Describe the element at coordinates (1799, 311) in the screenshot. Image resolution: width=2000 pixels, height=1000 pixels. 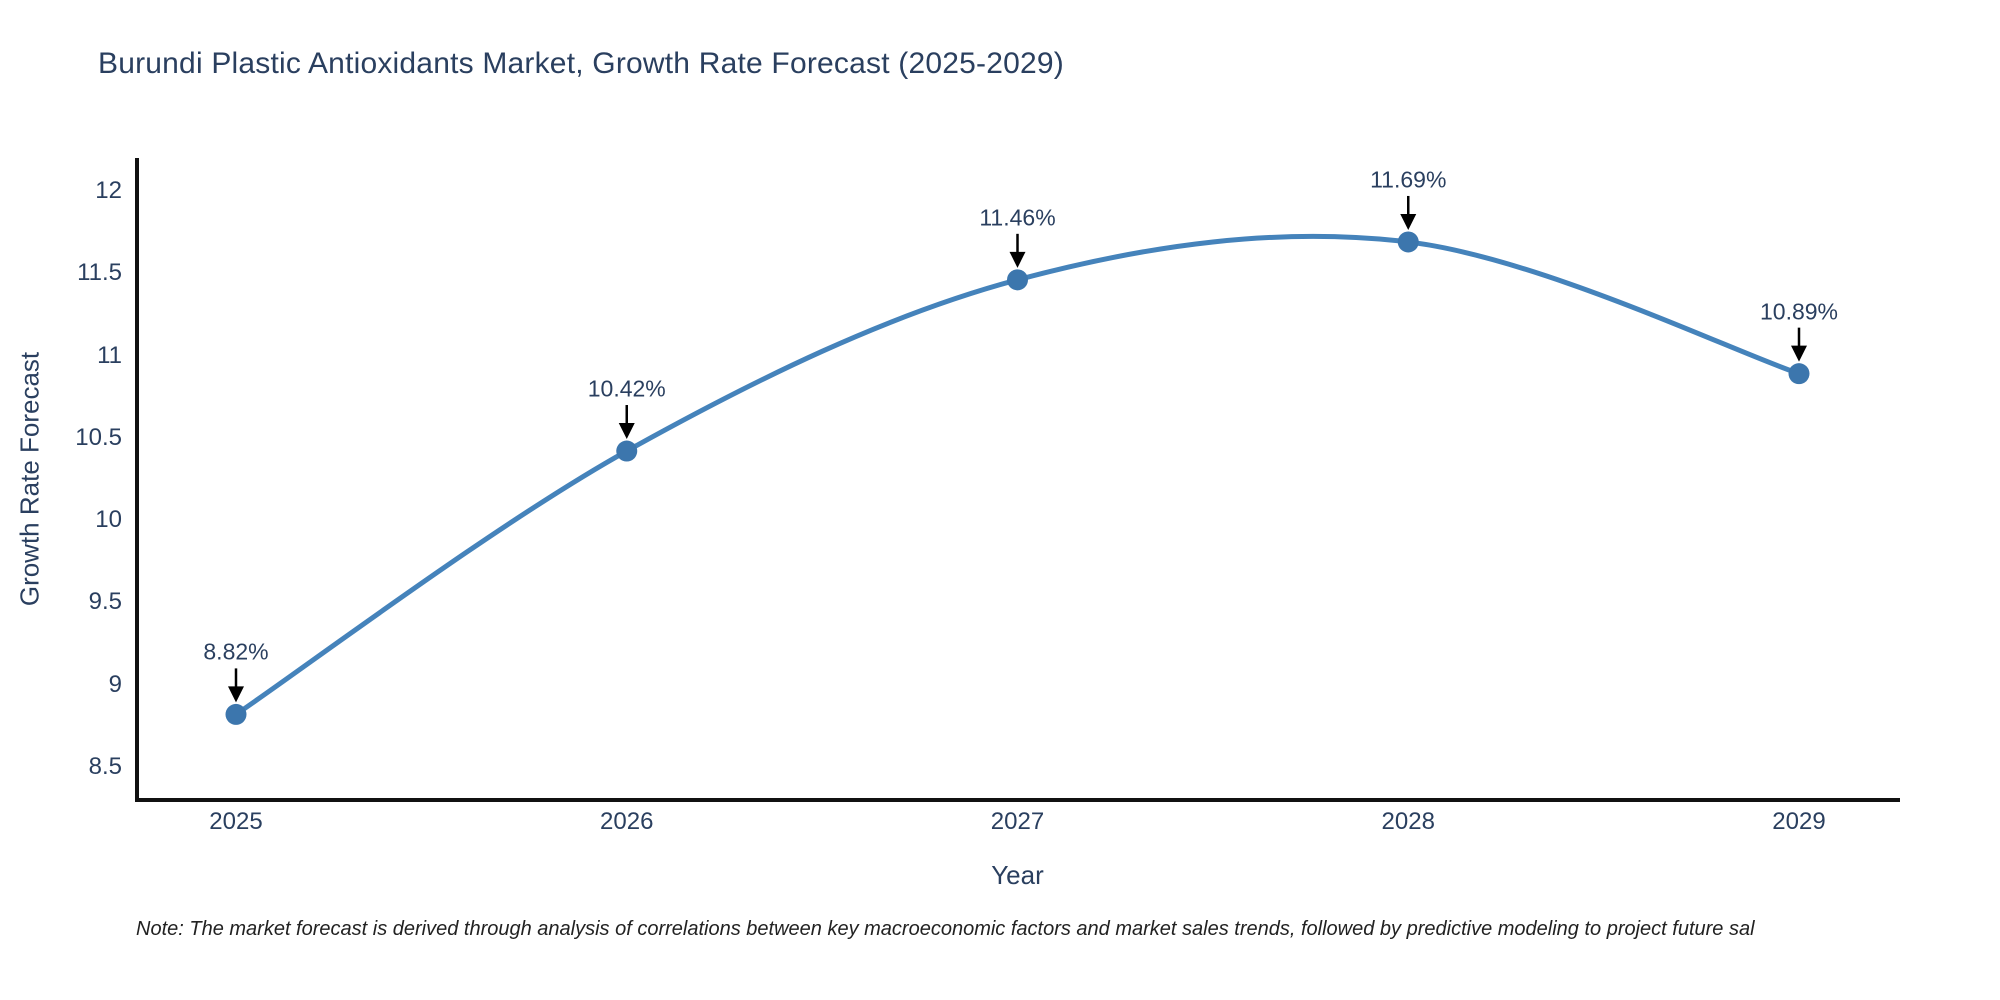
I see `data-point-label: 10.89%` at that location.